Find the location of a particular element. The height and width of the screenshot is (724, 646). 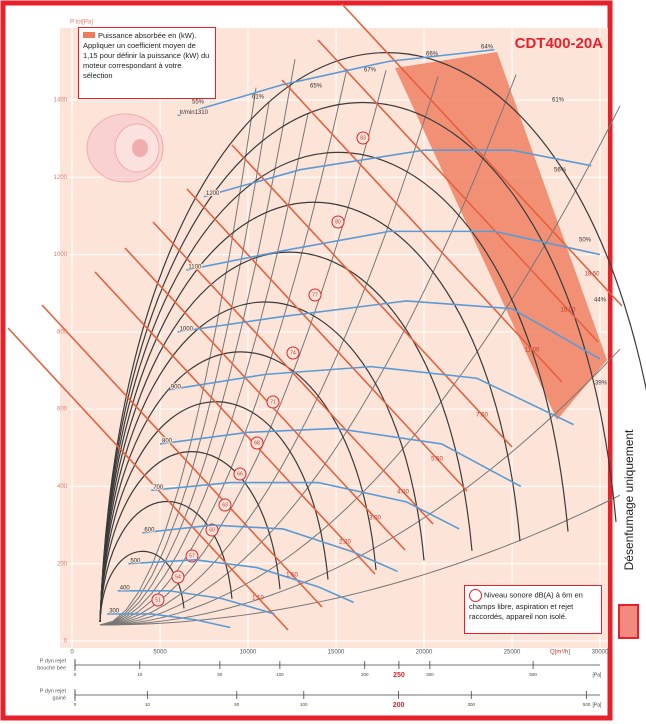

noise-label: 66 is located at coordinates (240, 474).